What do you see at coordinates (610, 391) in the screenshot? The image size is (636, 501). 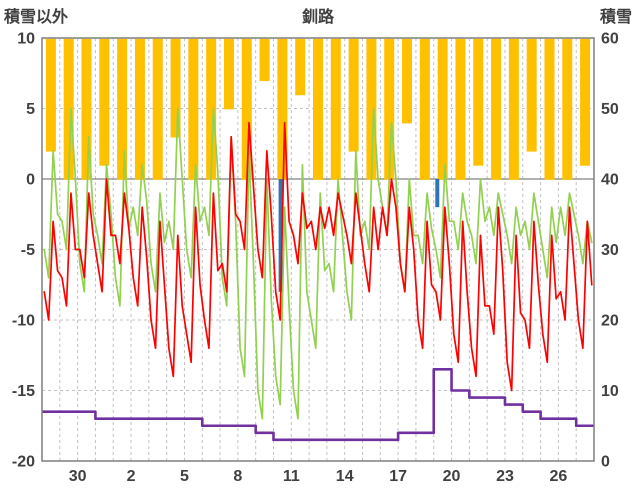 I see `right-tick-label: 10` at bounding box center [610, 391].